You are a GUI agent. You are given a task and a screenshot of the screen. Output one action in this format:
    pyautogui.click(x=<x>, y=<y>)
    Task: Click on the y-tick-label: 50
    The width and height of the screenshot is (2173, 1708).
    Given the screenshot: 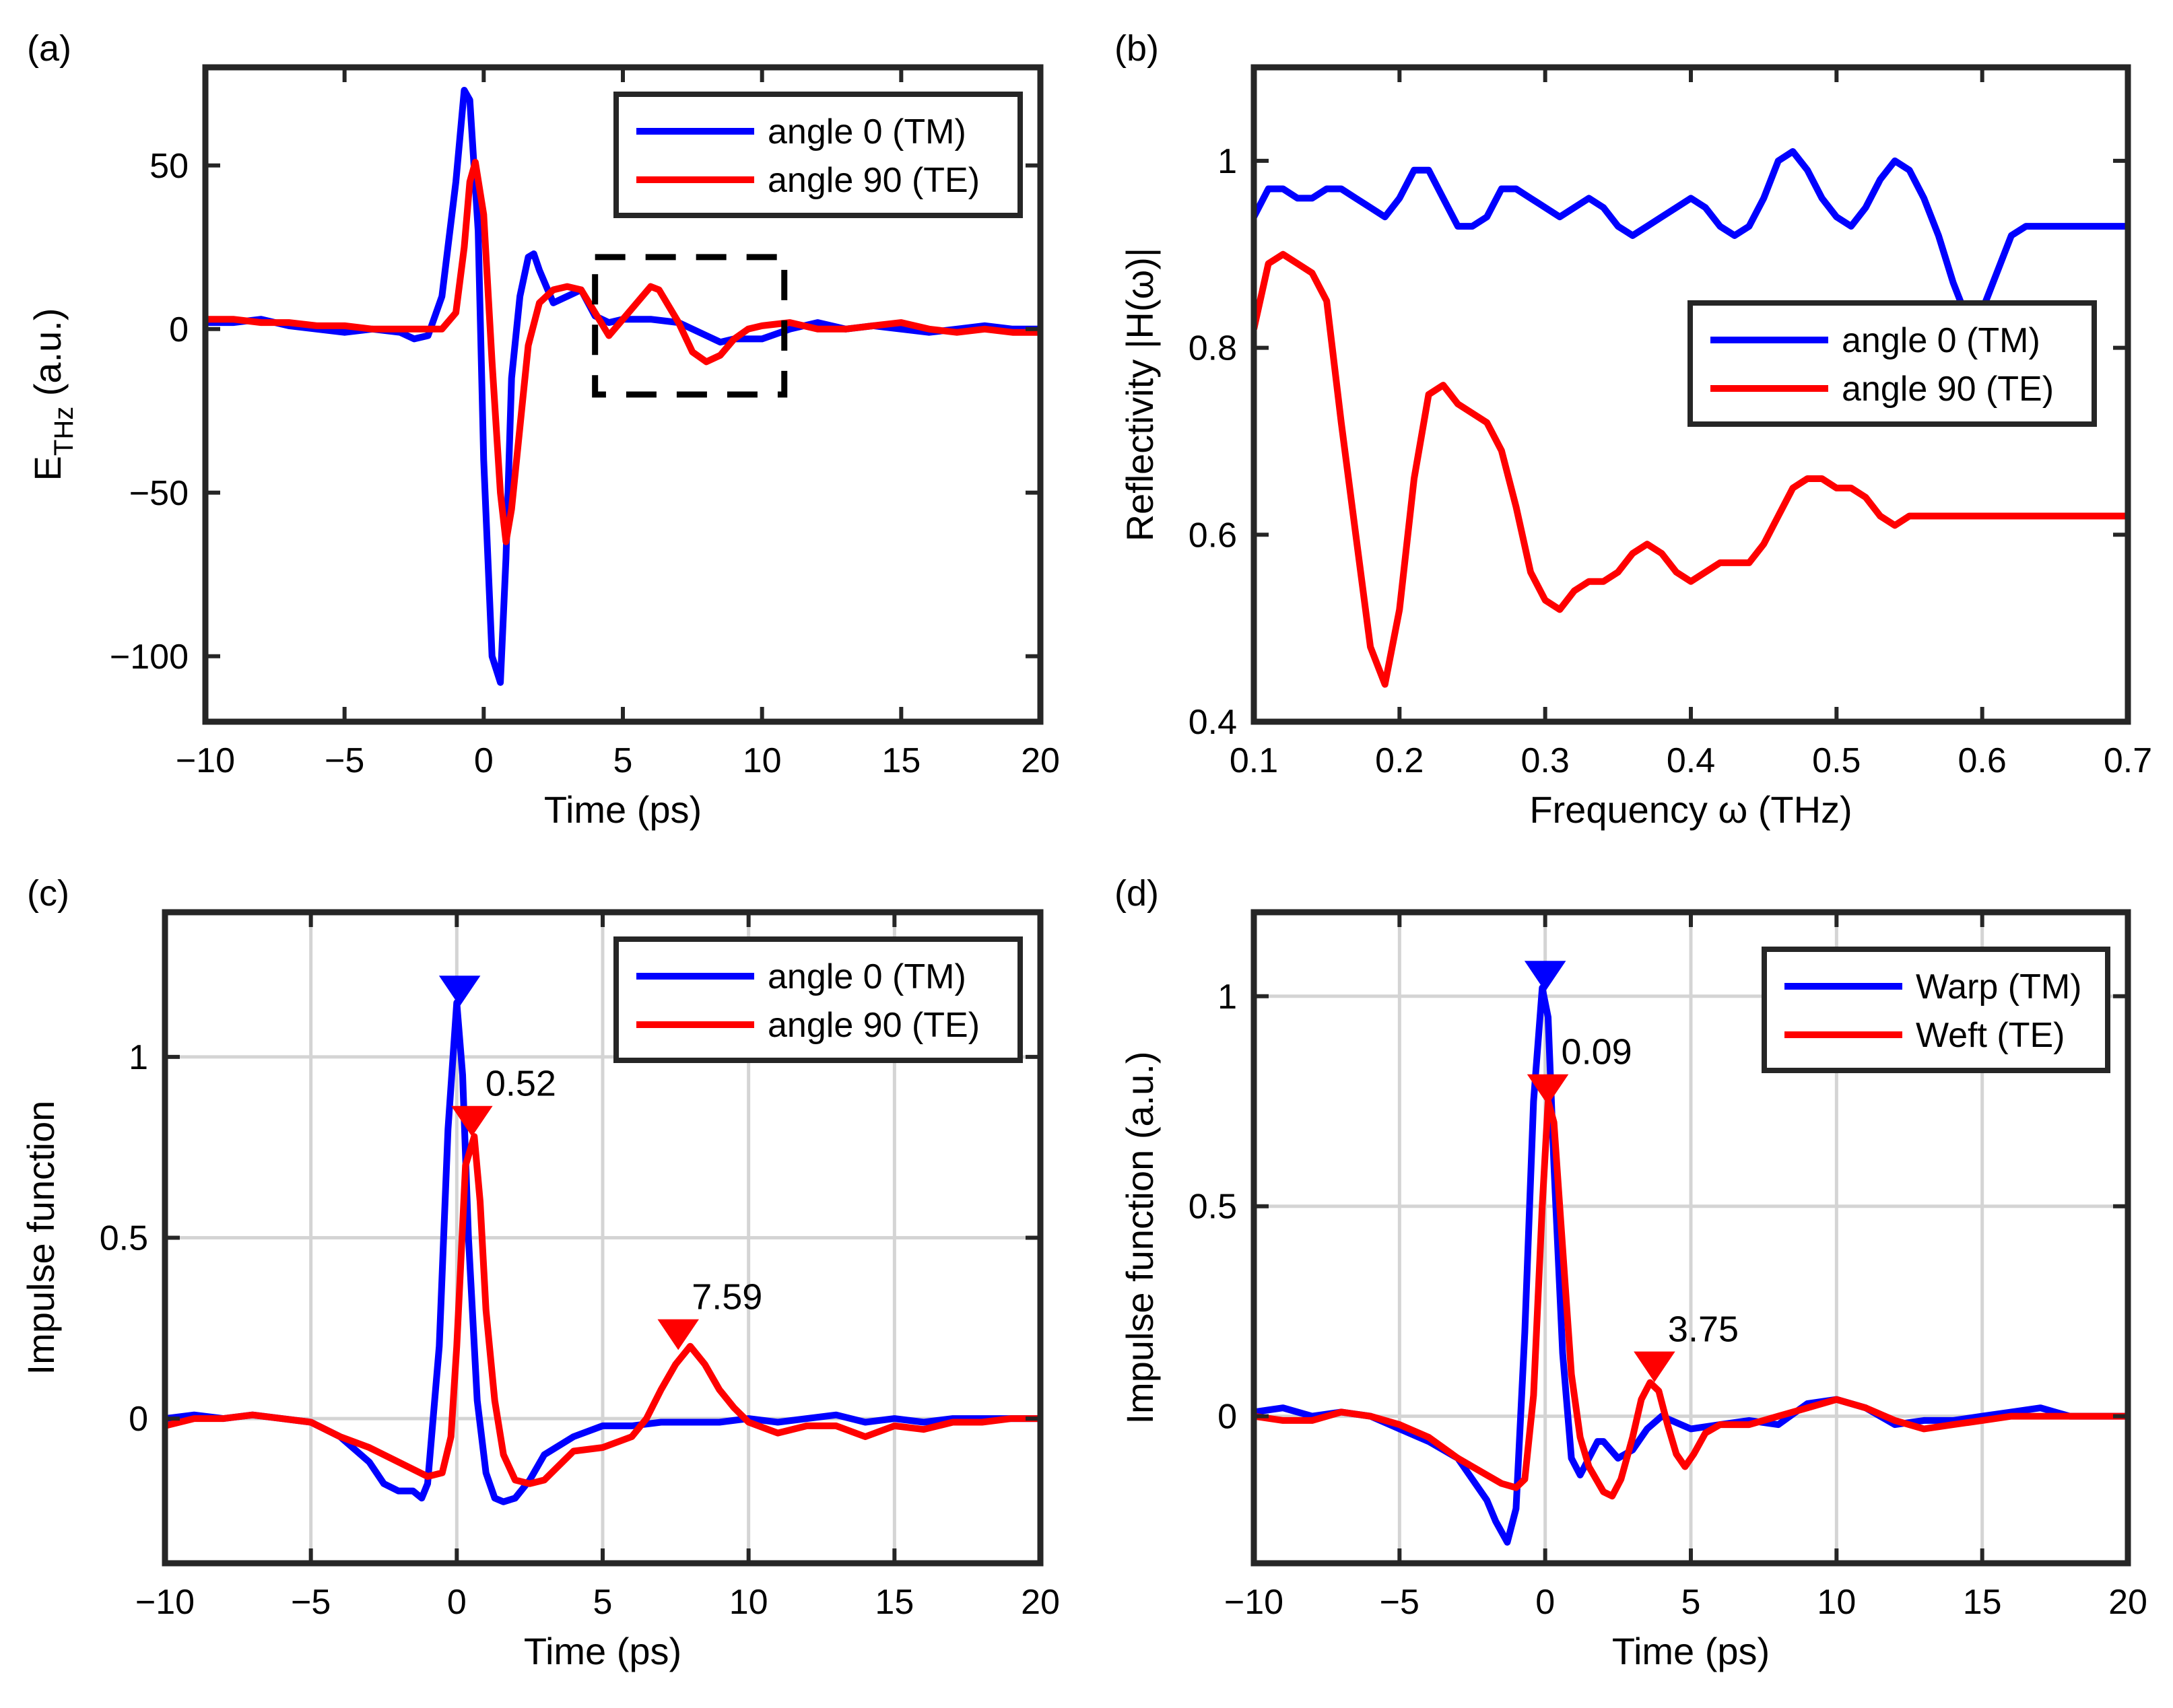 What is the action you would take?
    pyautogui.click(x=169, y=166)
    